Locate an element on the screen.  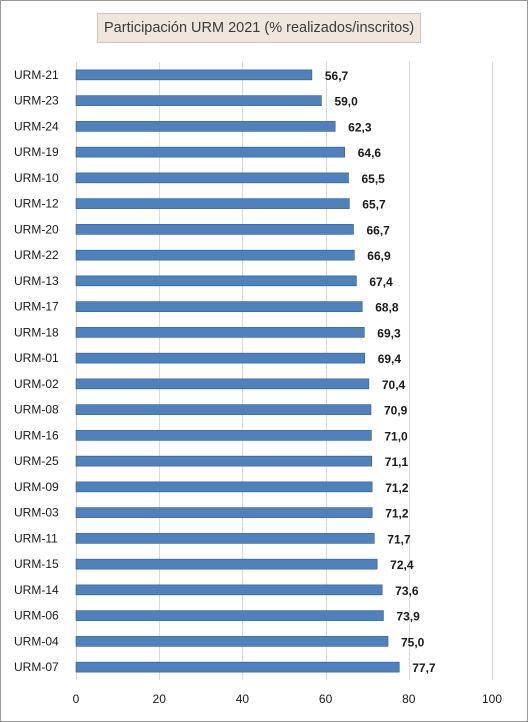
data-label: 71,0 is located at coordinates (396, 436).